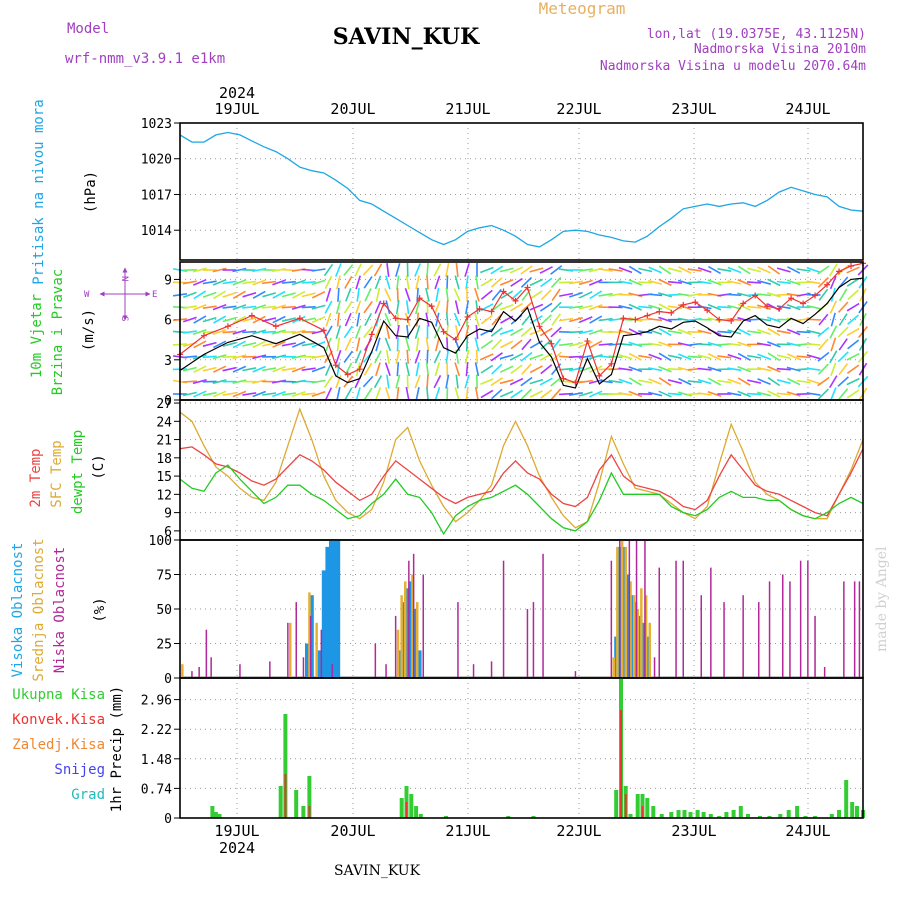 This screenshot has height=900, width=900. Describe the element at coordinates (57, 473) in the screenshot. I see `temp-axis-title-2: SFC Temp` at that location.